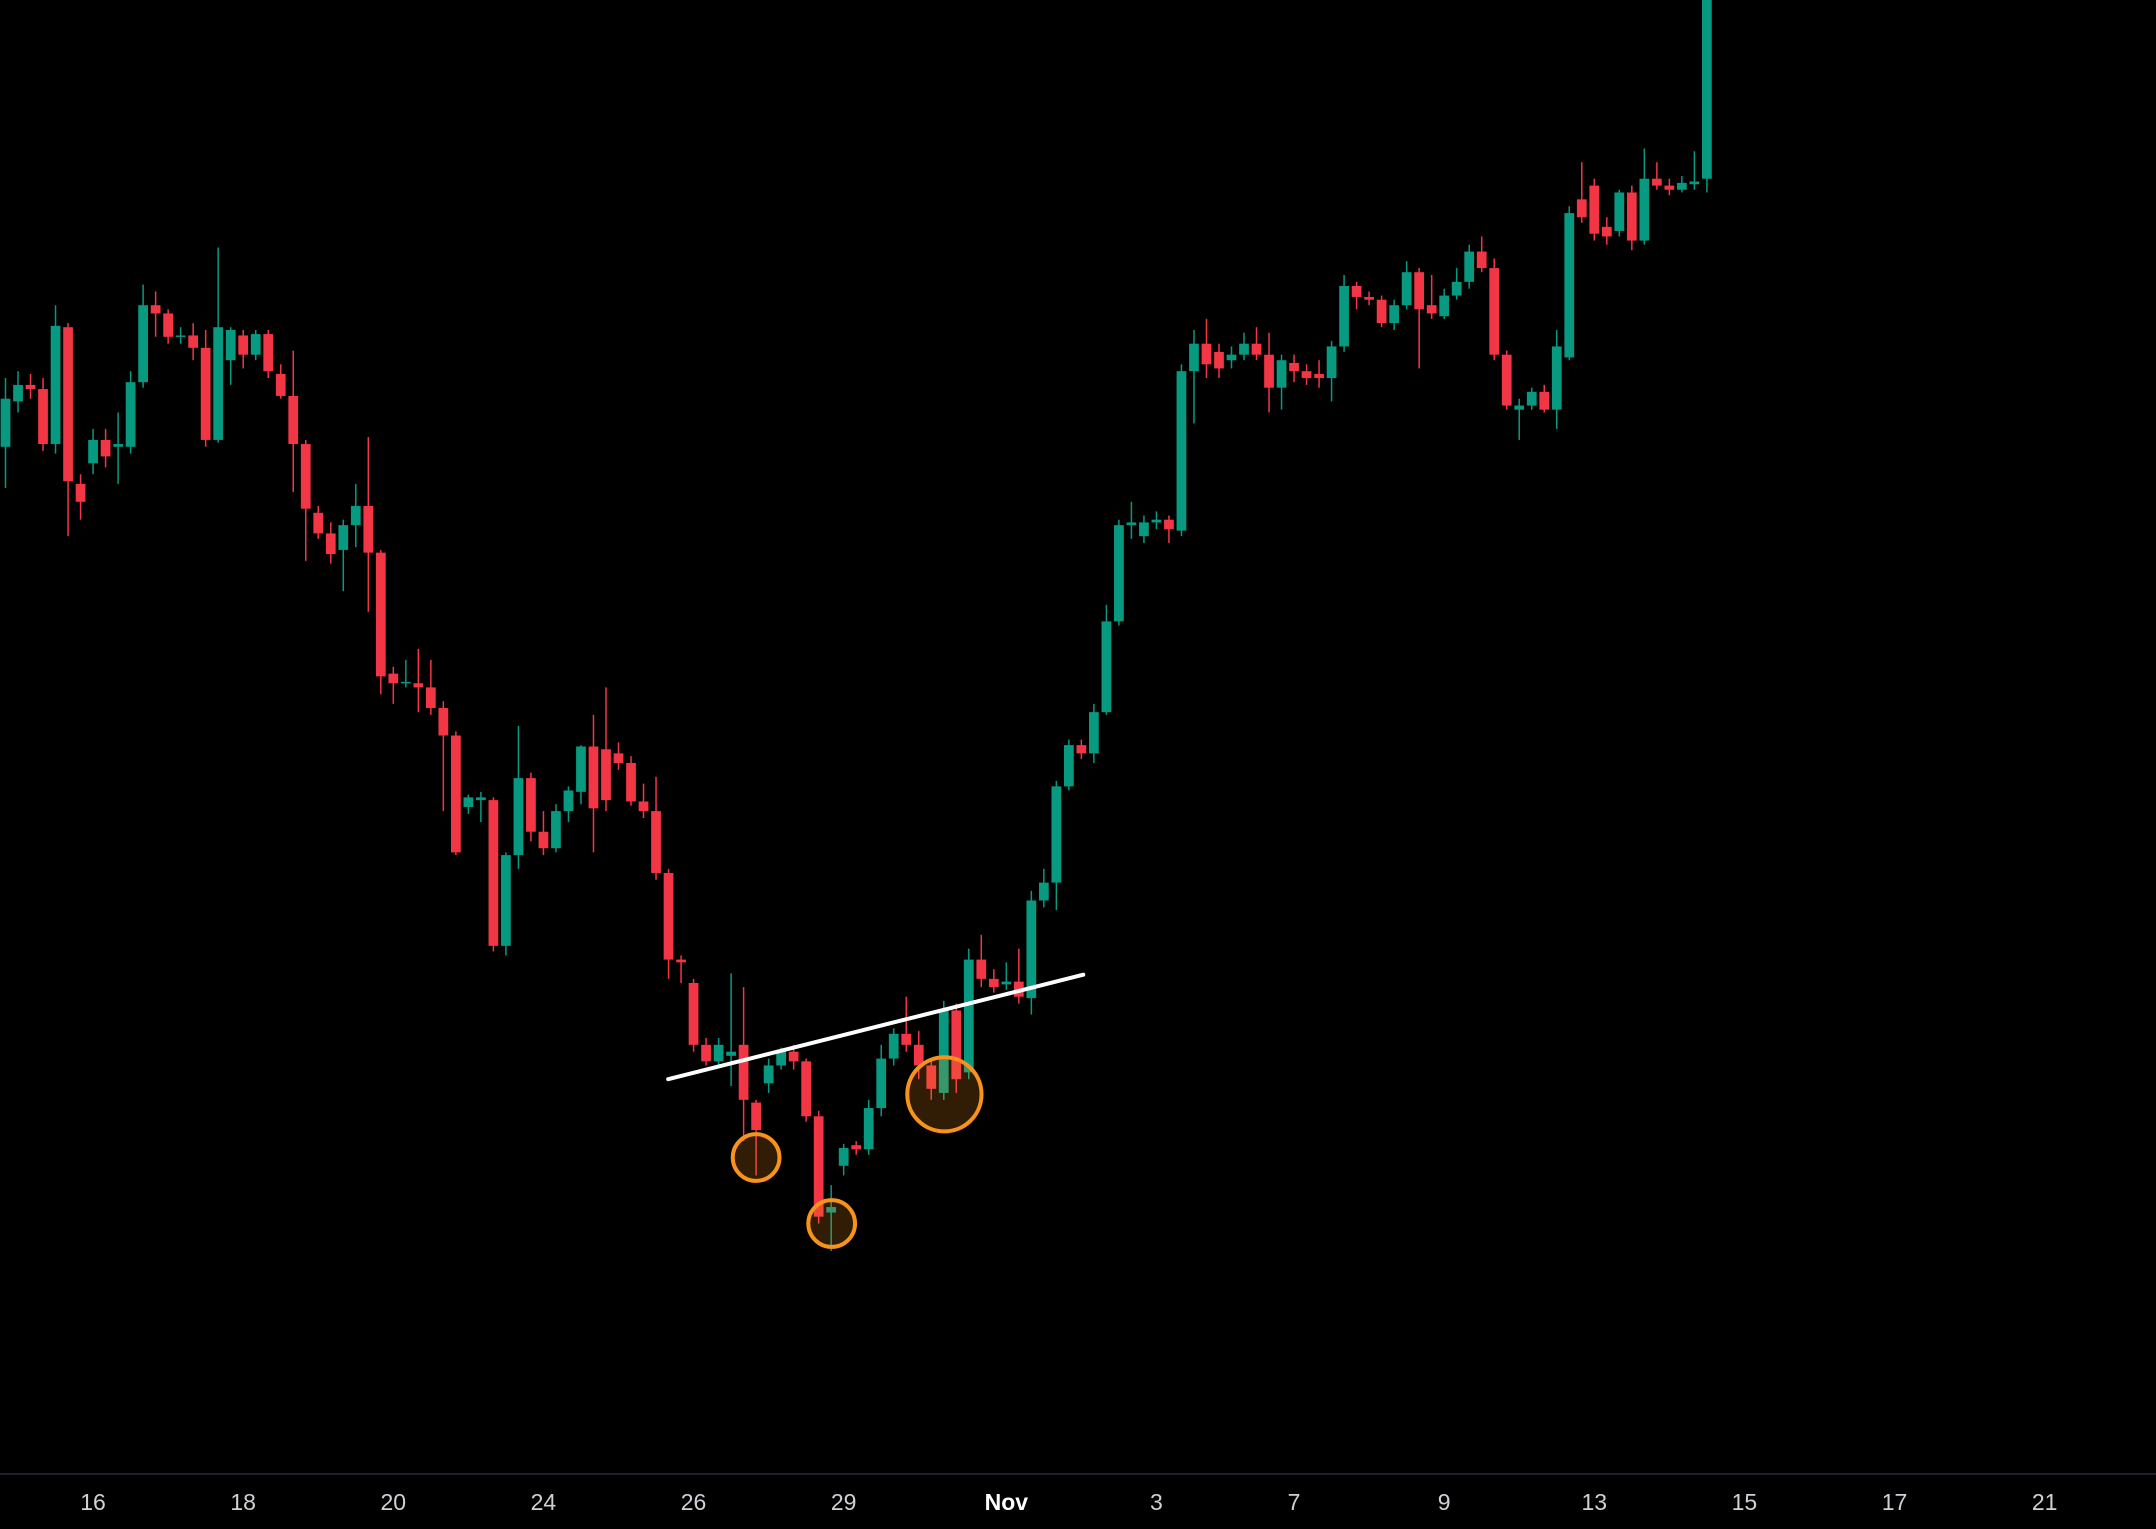  Describe the element at coordinates (1594, 1502) in the screenshot. I see `x-tick-label: 13` at that location.